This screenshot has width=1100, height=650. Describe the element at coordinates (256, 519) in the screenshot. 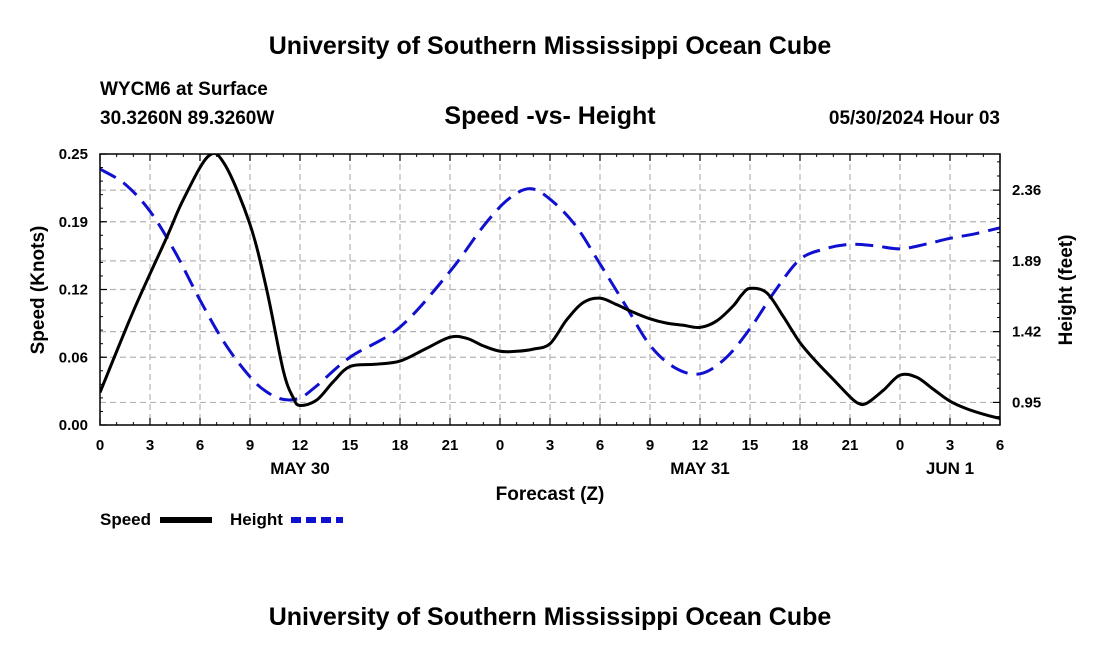

I see `legend-height-label: Height` at that location.